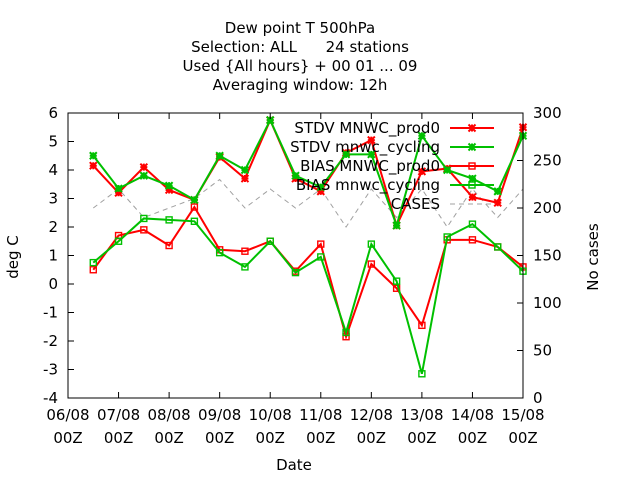 The height and width of the screenshot is (480, 640). Describe the element at coordinates (542, 351) in the screenshot. I see `y2-tick-label: 50` at that location.